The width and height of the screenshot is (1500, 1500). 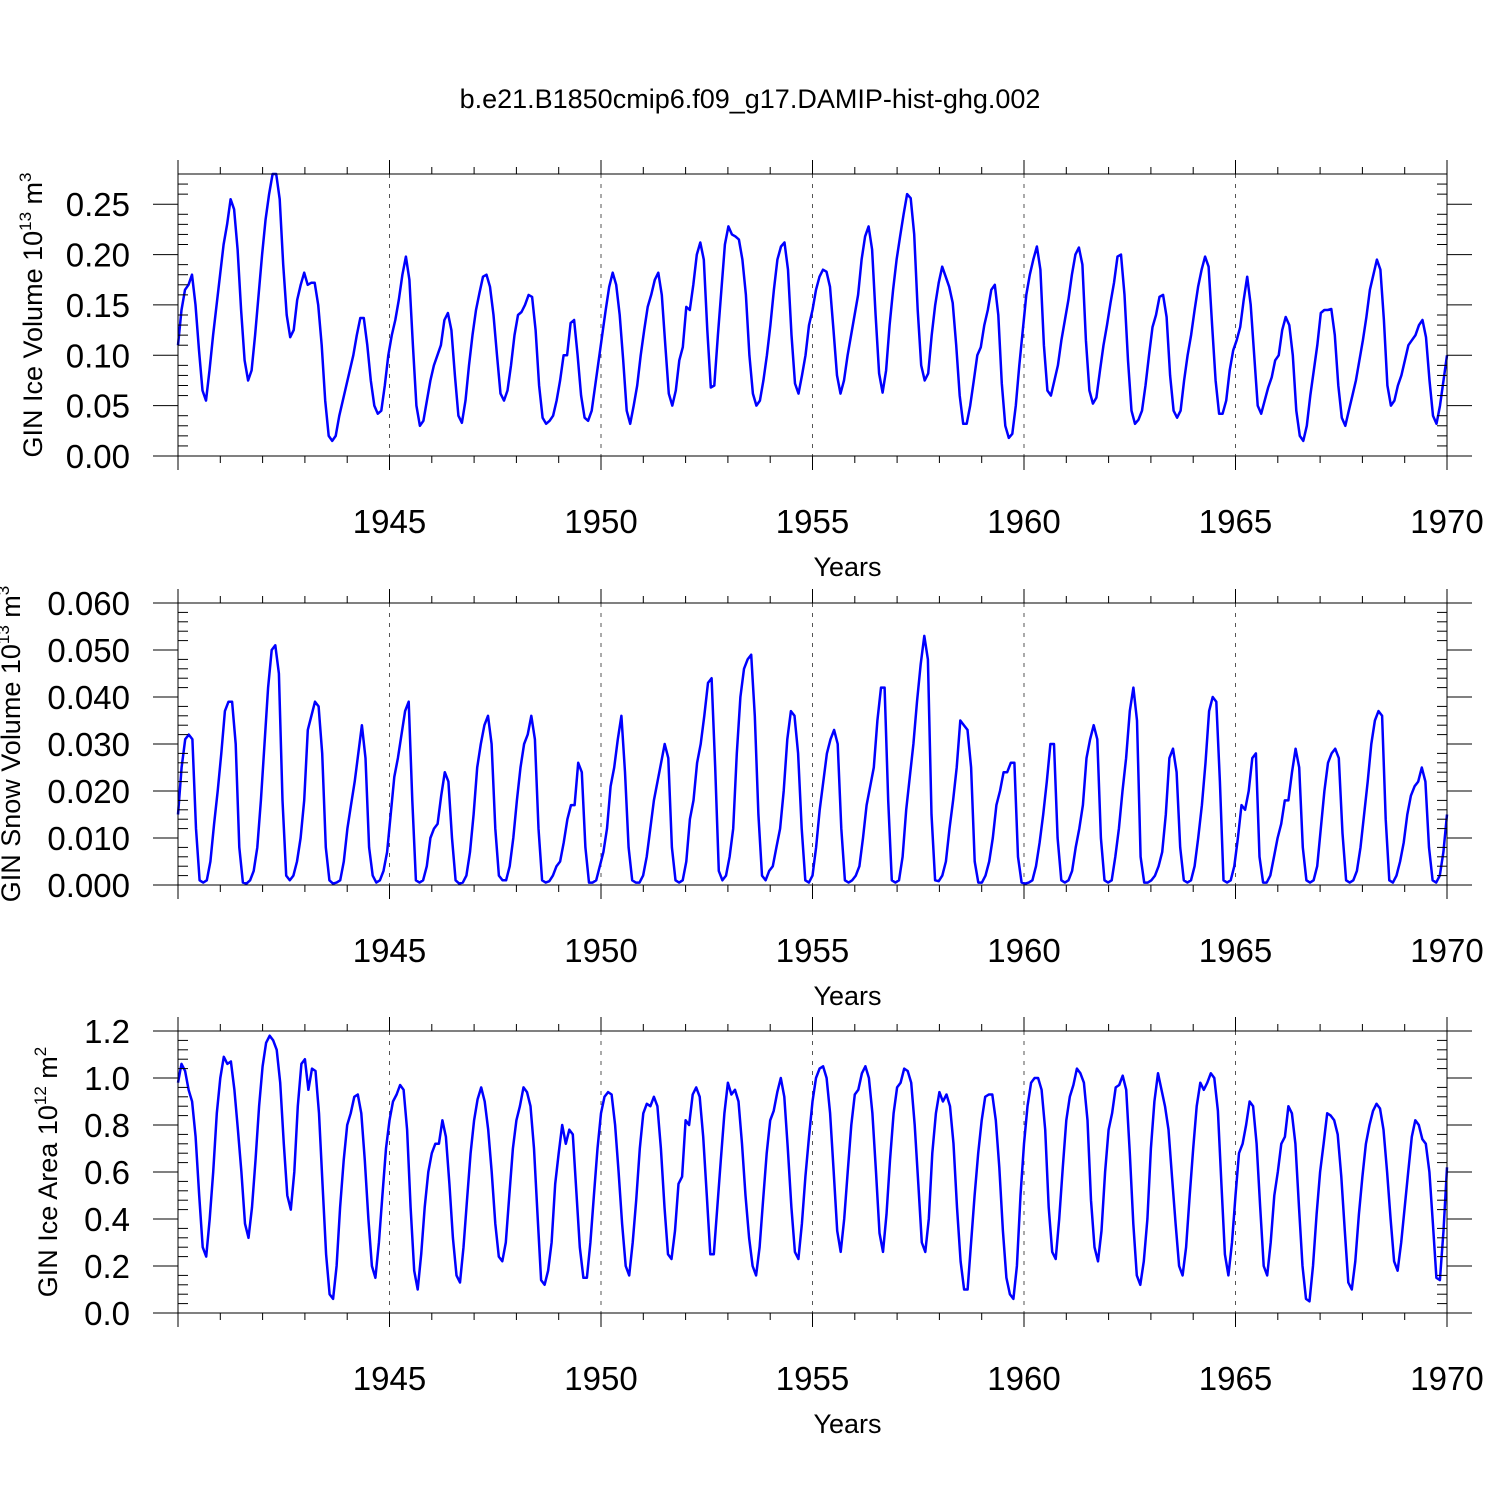 I want to click on y-tick-label: 1.0, so click(x=107, y=1078).